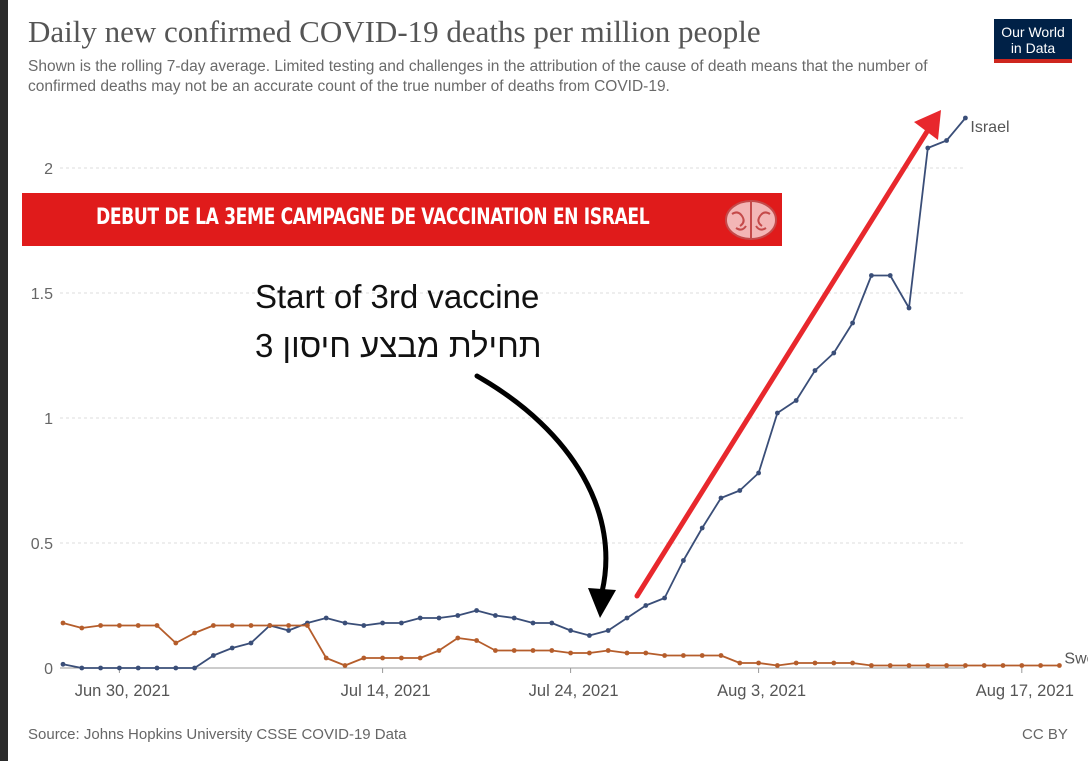  Describe the element at coordinates (42, 294) in the screenshot. I see `y-tick-label: 1.5` at that location.